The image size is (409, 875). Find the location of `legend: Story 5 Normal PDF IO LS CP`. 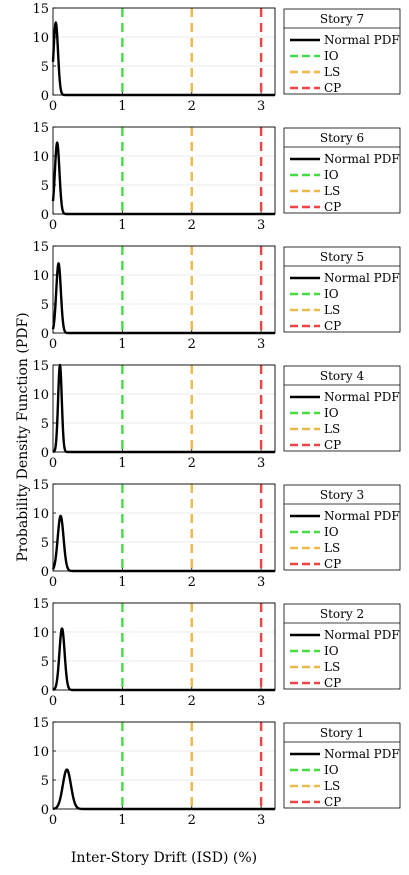

legend: Story 5 Normal PDF IO LS CP is located at coordinates (342, 289).